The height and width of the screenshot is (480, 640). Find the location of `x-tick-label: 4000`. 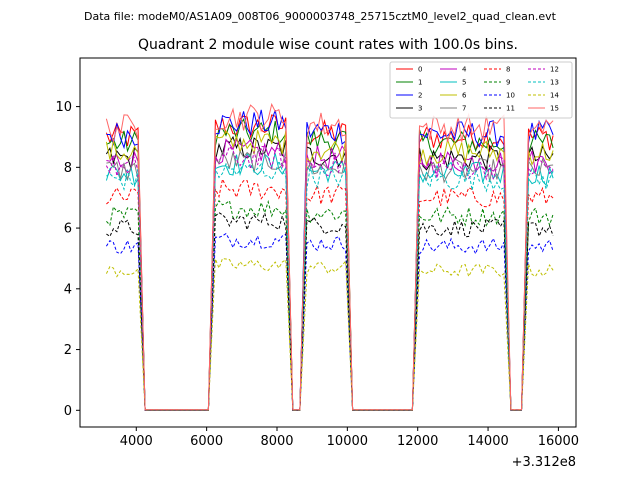

x-tick-label: 4000 is located at coordinates (136, 441).